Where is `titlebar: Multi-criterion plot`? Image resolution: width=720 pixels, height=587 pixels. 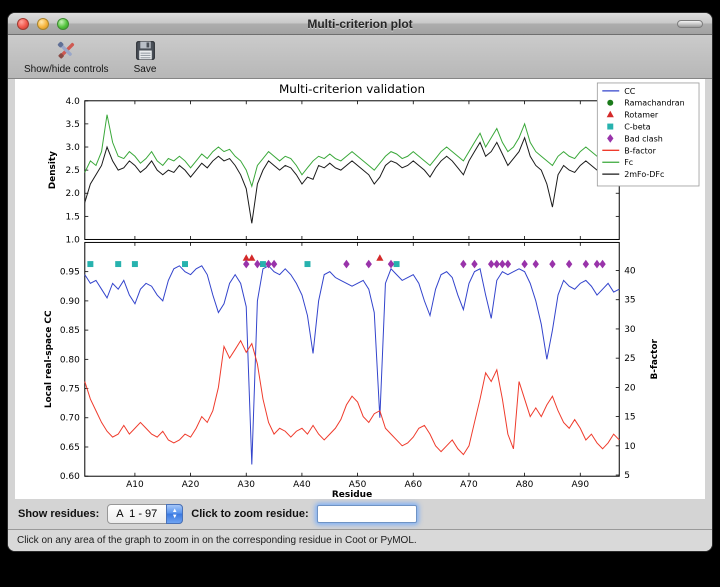
titlebar: Multi-criterion plot is located at coordinates (360, 24).